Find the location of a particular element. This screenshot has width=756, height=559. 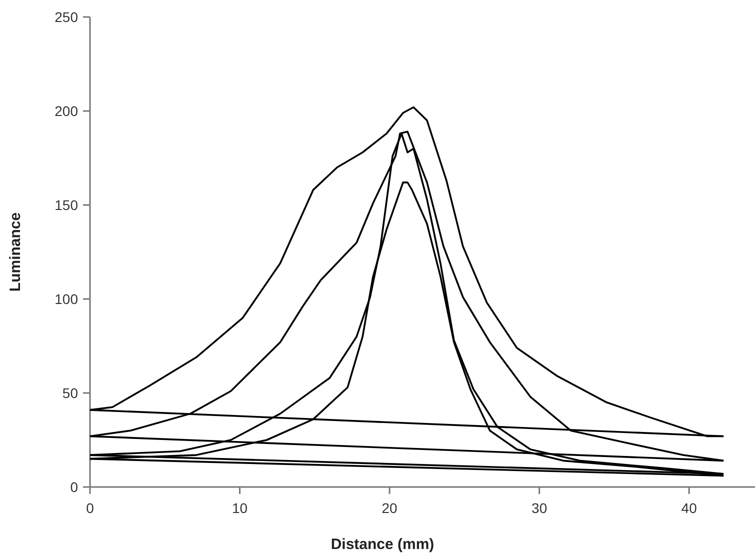

y-tick-label: 200 is located at coordinates (66, 110).